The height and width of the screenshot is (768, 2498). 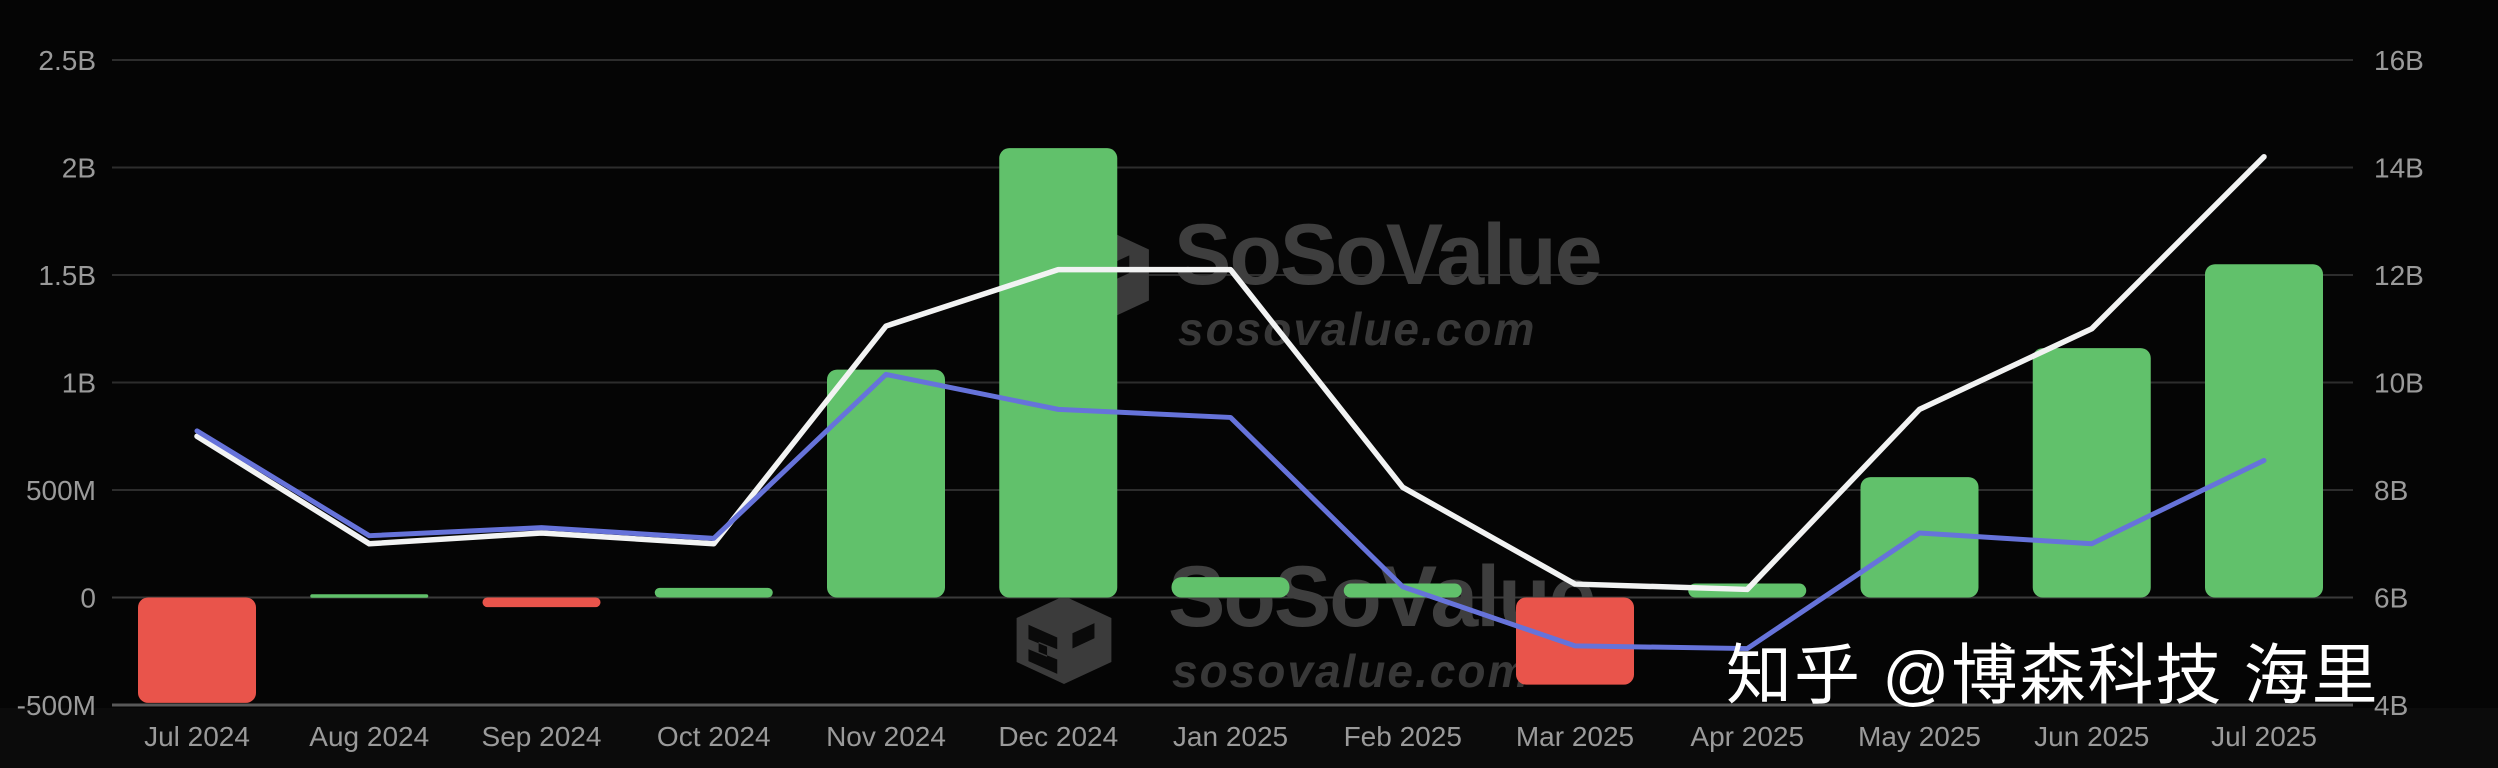 I want to click on watermark-brand: SoSoValue, so click(x=1388, y=255).